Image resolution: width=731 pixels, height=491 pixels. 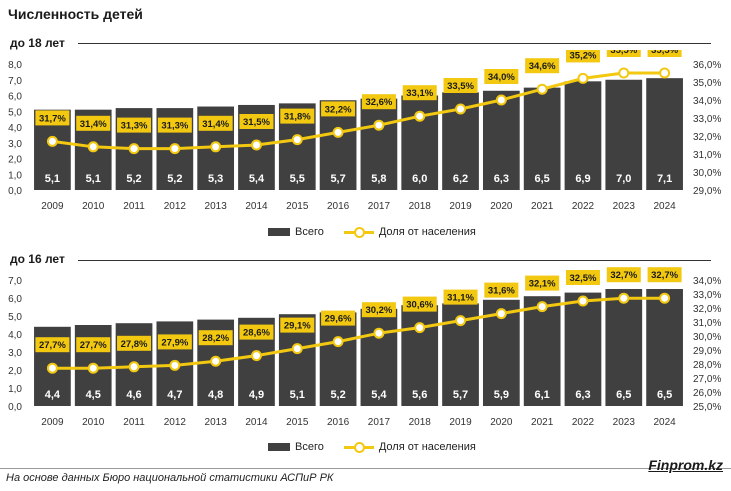 I want to click on x-tick-label: 2020, so click(x=501, y=422).